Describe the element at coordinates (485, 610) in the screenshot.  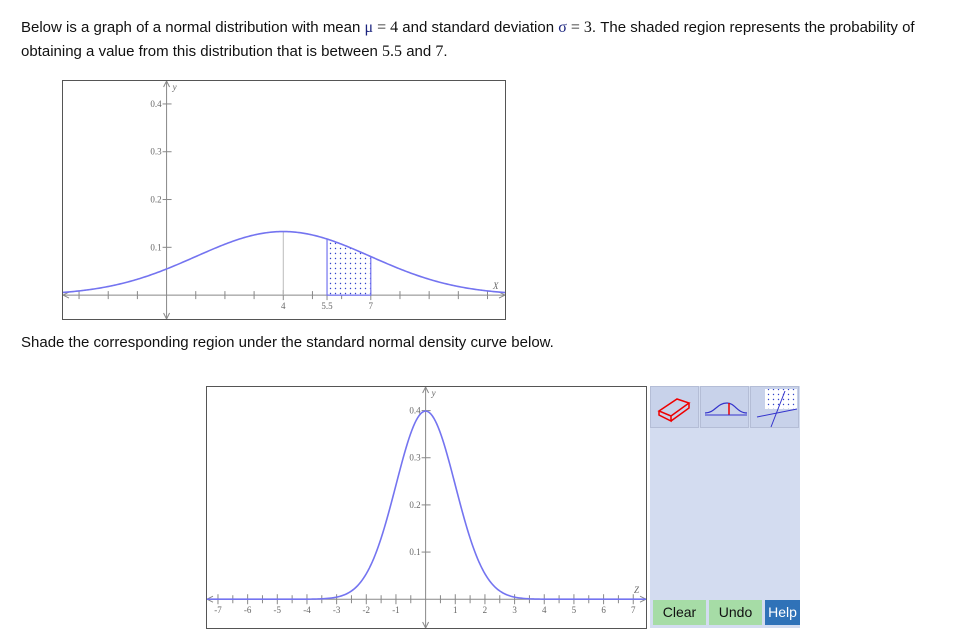
I see `x-tick-label: 2` at that location.